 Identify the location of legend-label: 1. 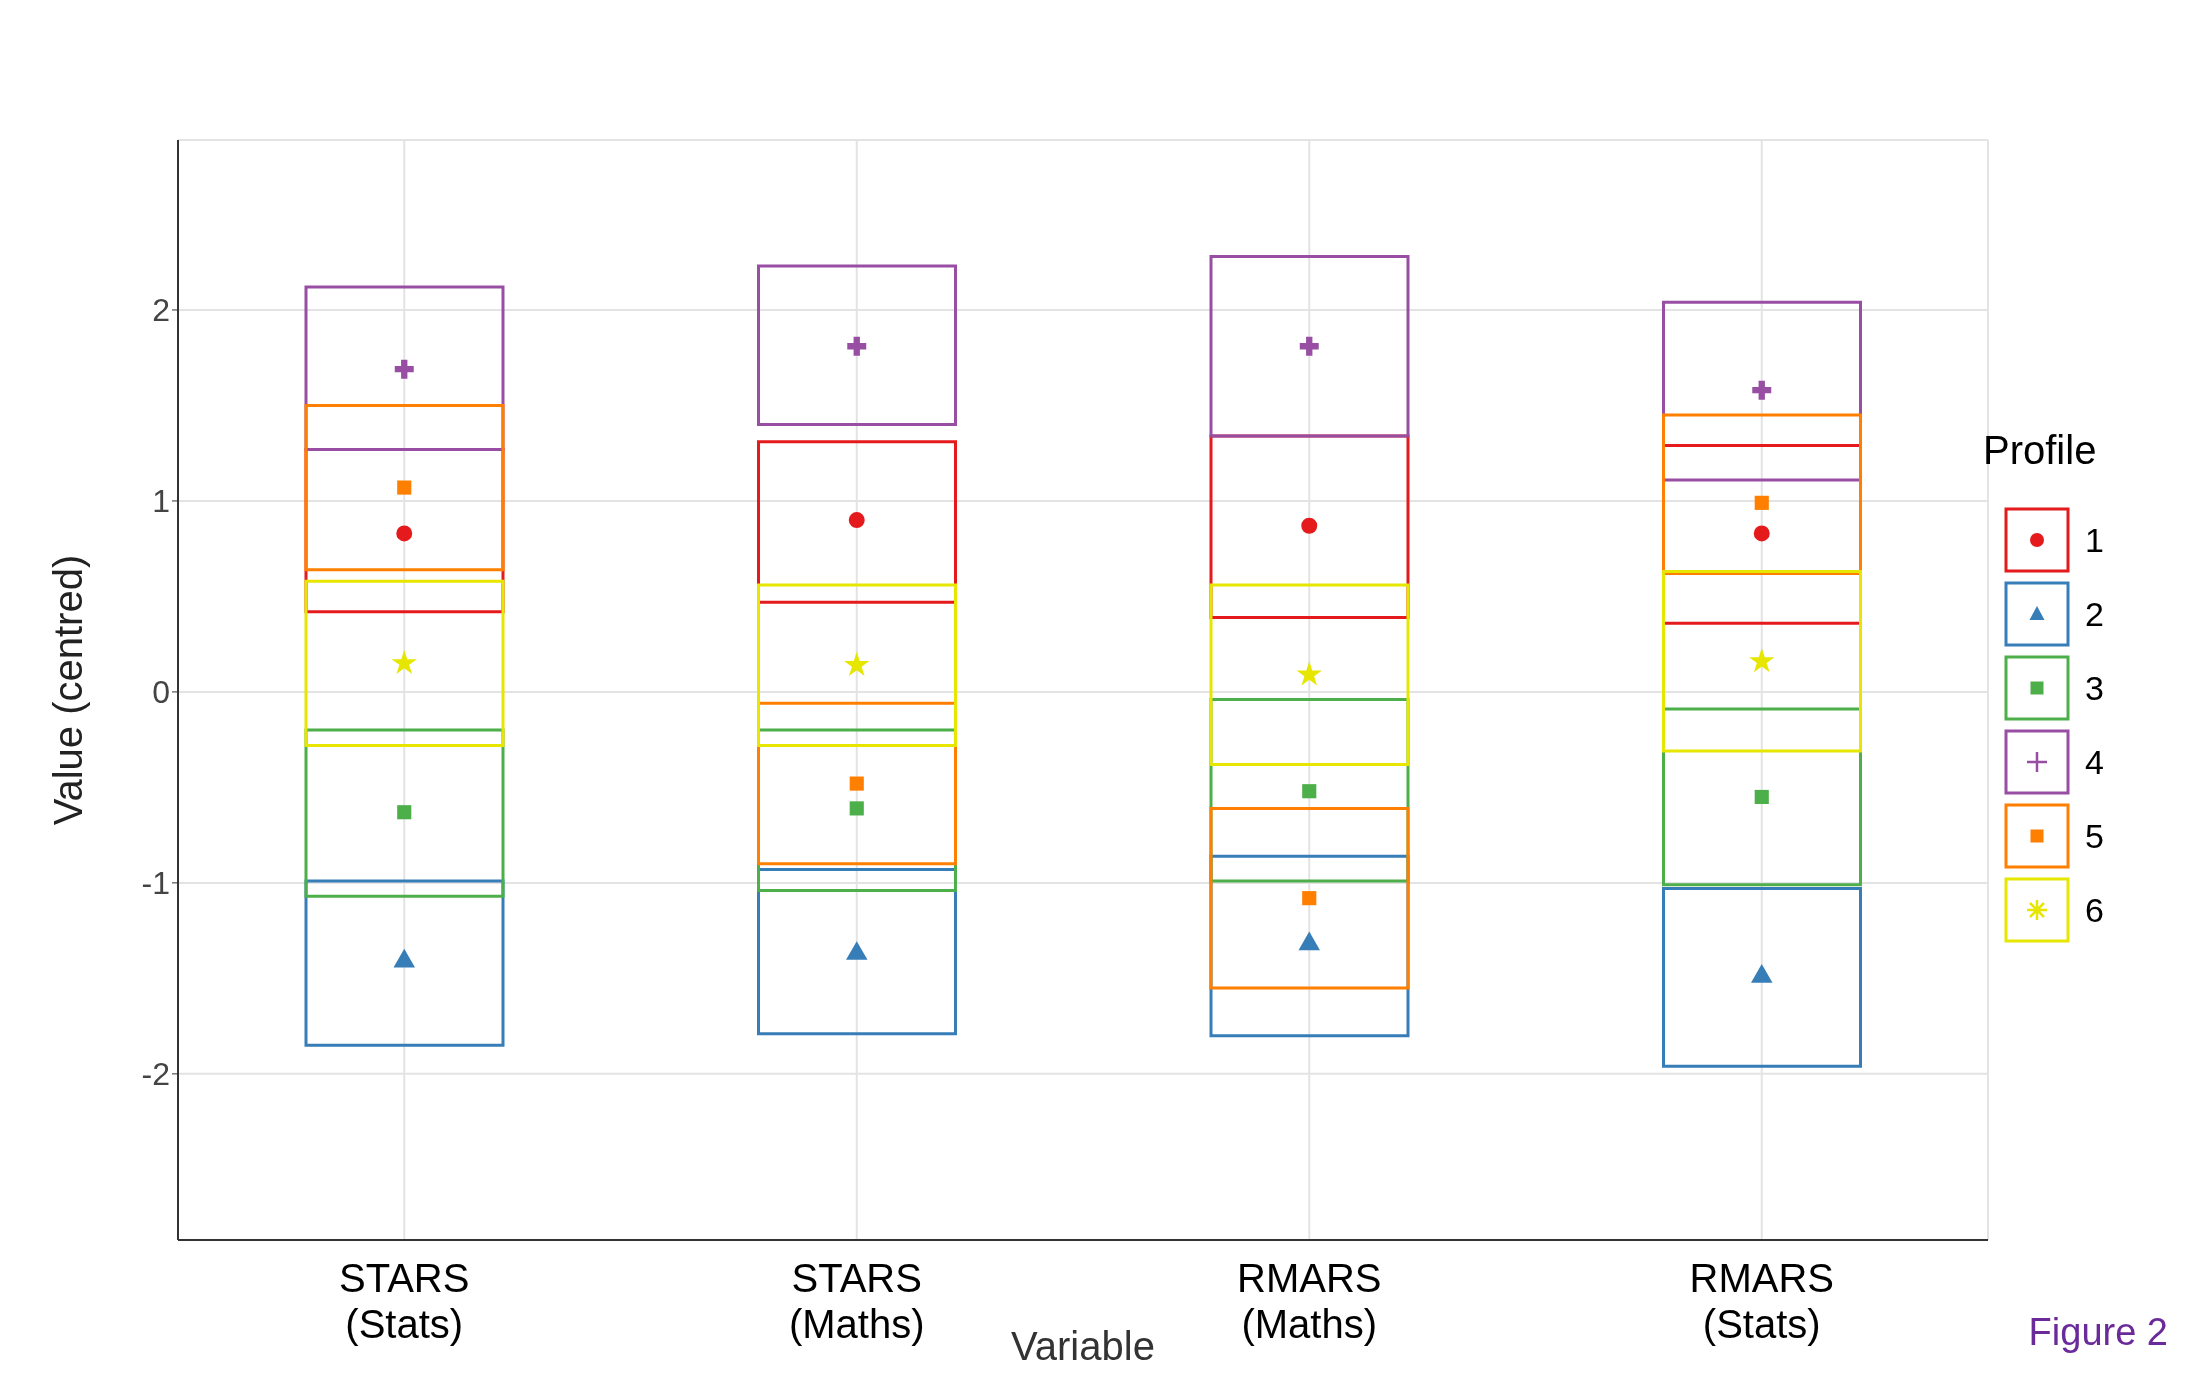
(2094, 540).